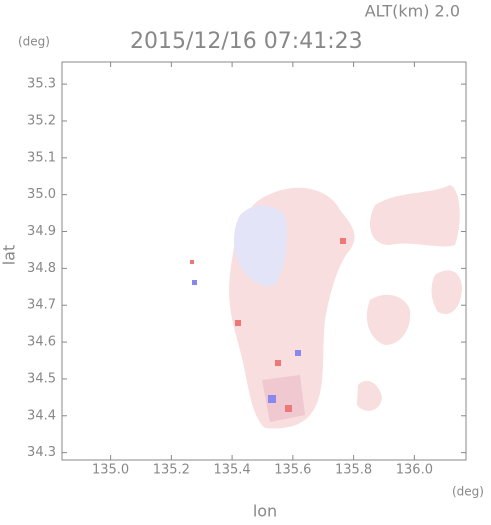  Describe the element at coordinates (34, 42) in the screenshot. I see `y-unit: (deg)` at that location.